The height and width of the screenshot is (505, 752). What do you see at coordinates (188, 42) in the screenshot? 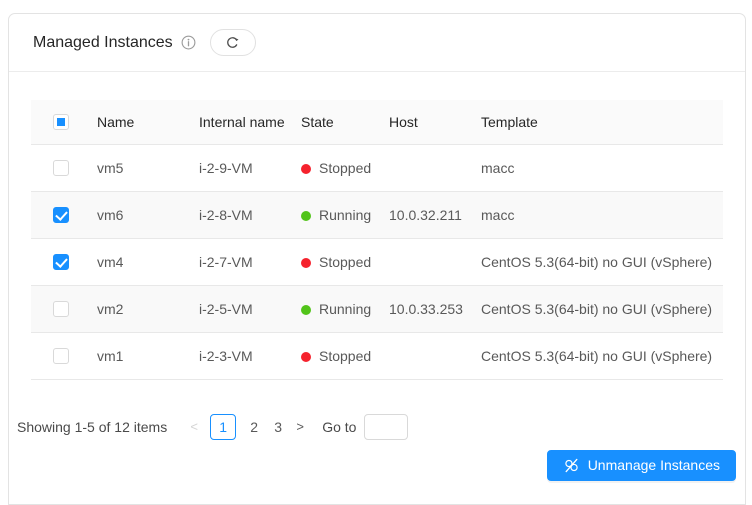
I see `info-circle-icon` at bounding box center [188, 42].